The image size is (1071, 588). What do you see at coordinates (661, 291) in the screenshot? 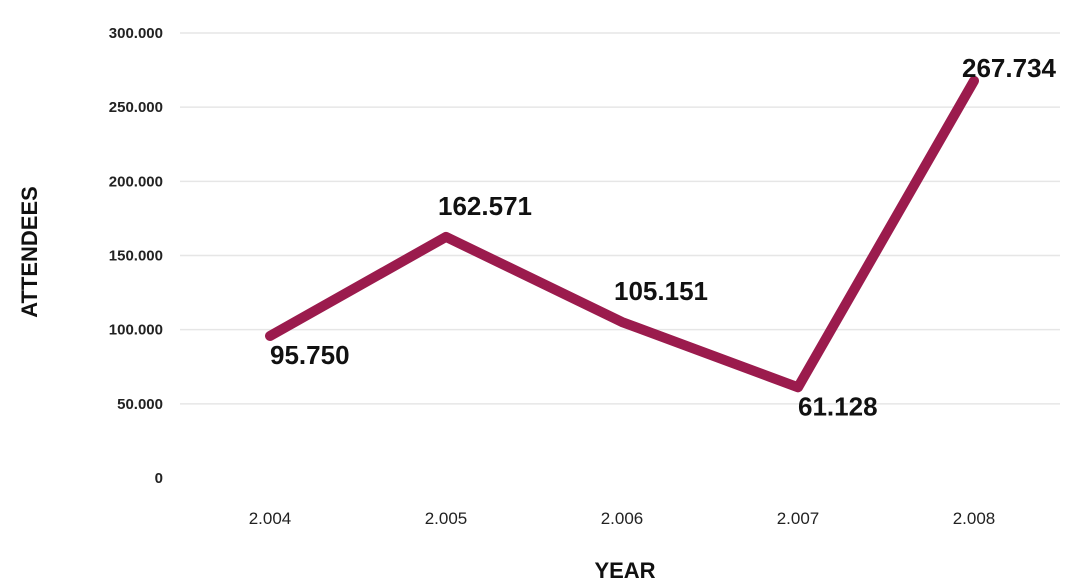
I see `data-label: 105.151` at bounding box center [661, 291].